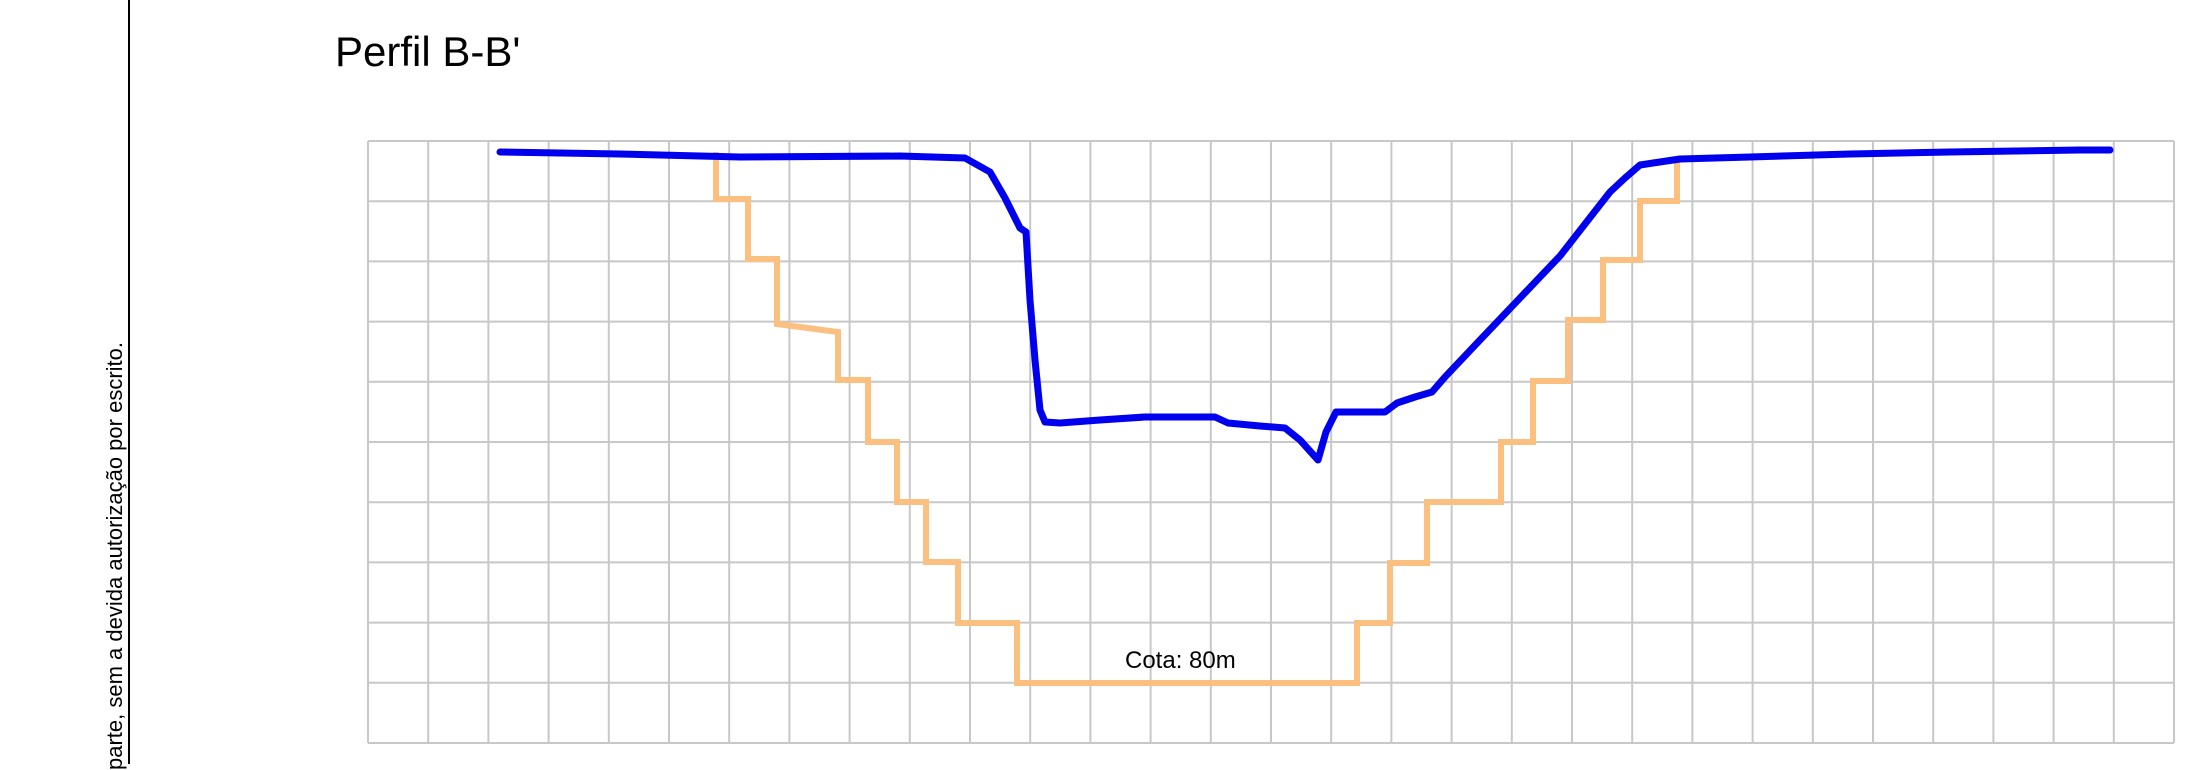 The height and width of the screenshot is (770, 2194). Describe the element at coordinates (428, 51) in the screenshot. I see `figure-title: Perfil B-B'` at that location.